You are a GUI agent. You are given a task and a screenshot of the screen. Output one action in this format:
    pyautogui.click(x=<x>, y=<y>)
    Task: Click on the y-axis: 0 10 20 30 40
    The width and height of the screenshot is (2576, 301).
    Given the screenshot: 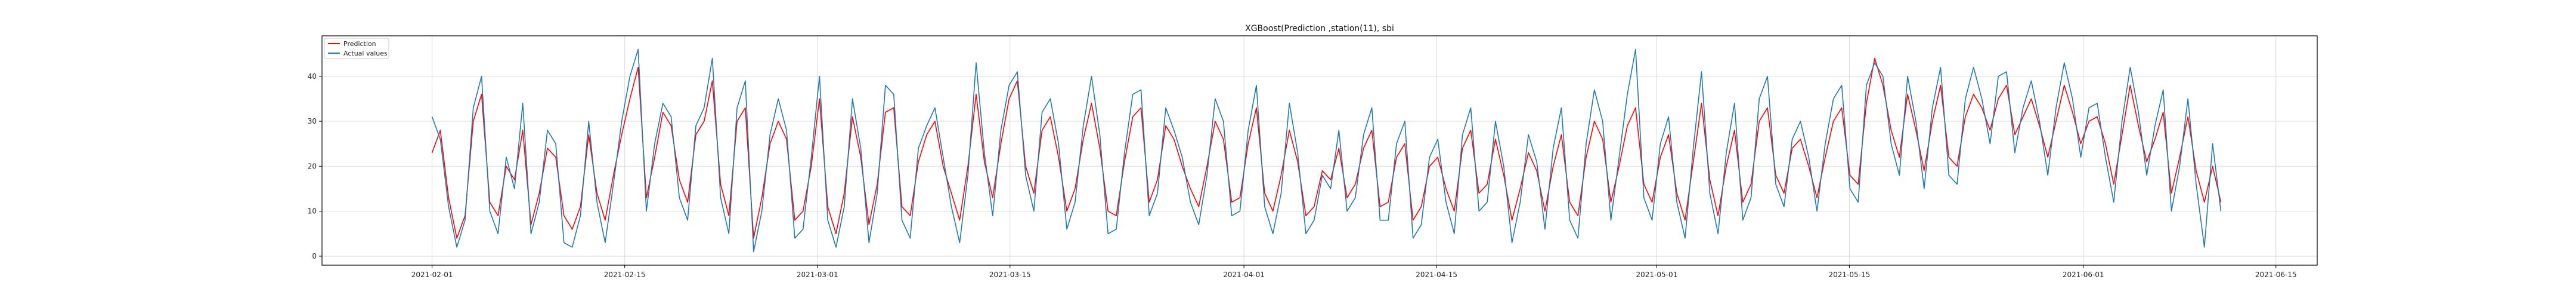 What is the action you would take?
    pyautogui.click(x=315, y=166)
    